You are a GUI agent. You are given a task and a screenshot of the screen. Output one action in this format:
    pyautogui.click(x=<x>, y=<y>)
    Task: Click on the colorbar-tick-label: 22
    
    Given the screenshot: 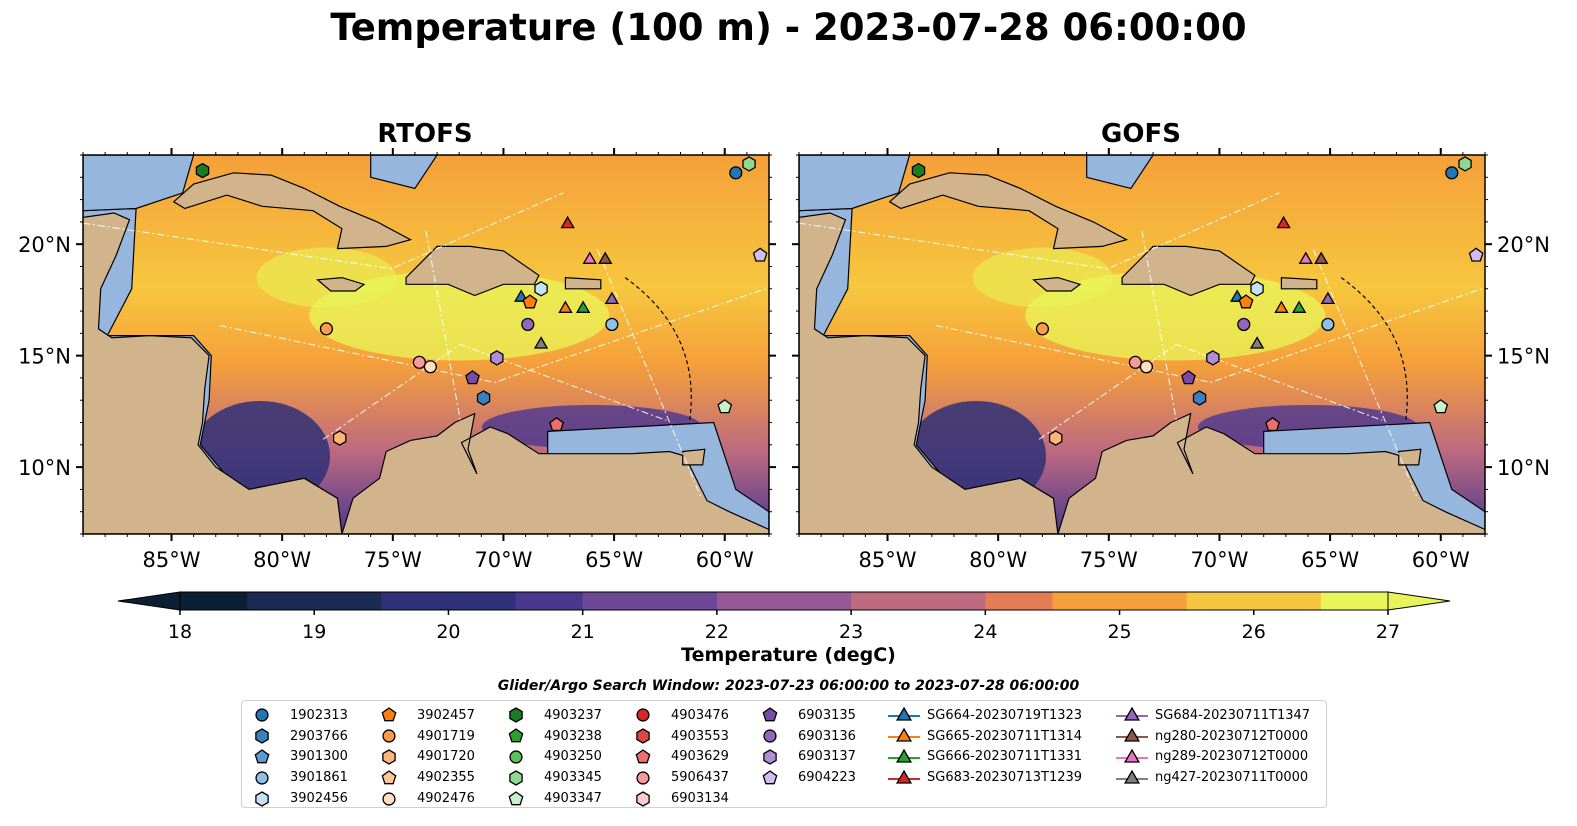 What is the action you would take?
    pyautogui.click(x=717, y=632)
    